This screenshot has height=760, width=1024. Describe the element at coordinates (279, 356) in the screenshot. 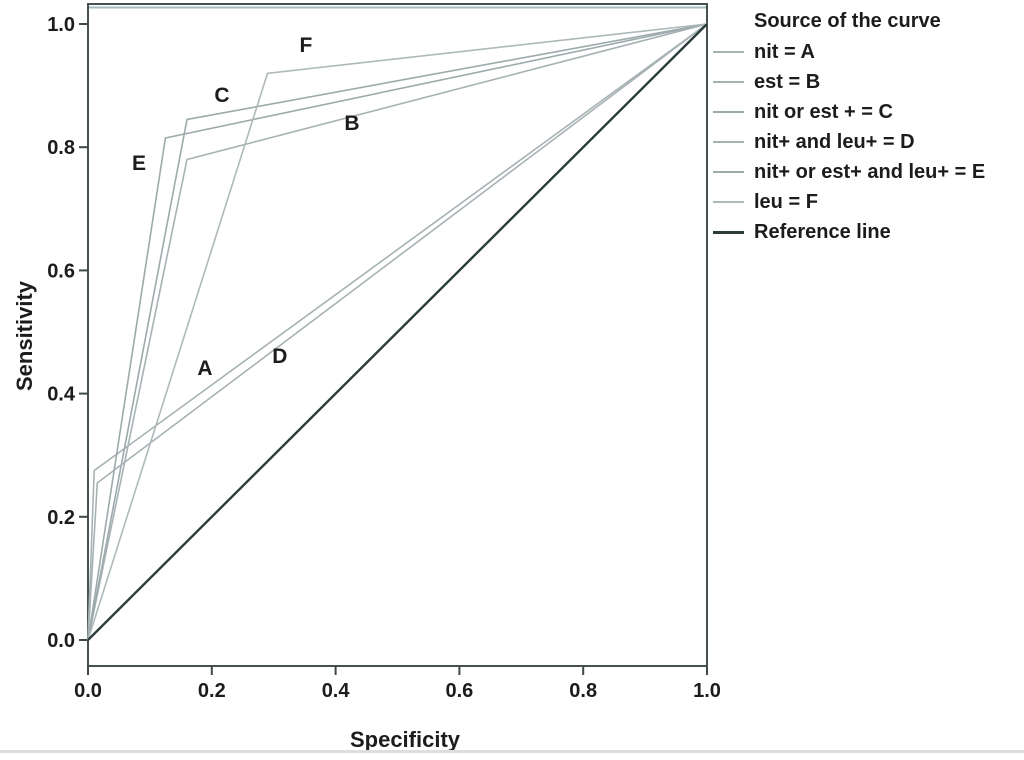

I see `curve-label-D: D` at that location.